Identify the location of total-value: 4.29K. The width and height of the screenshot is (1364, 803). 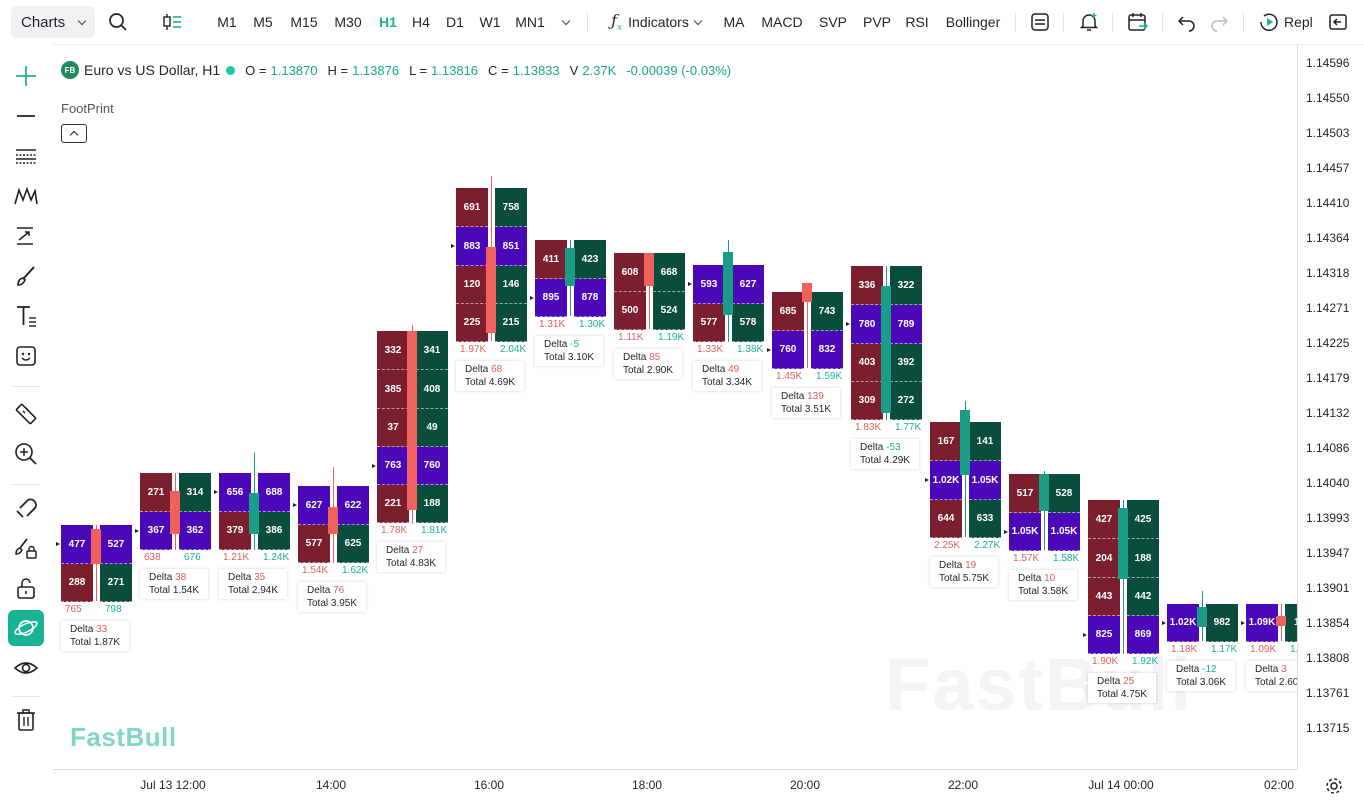
(897, 460).